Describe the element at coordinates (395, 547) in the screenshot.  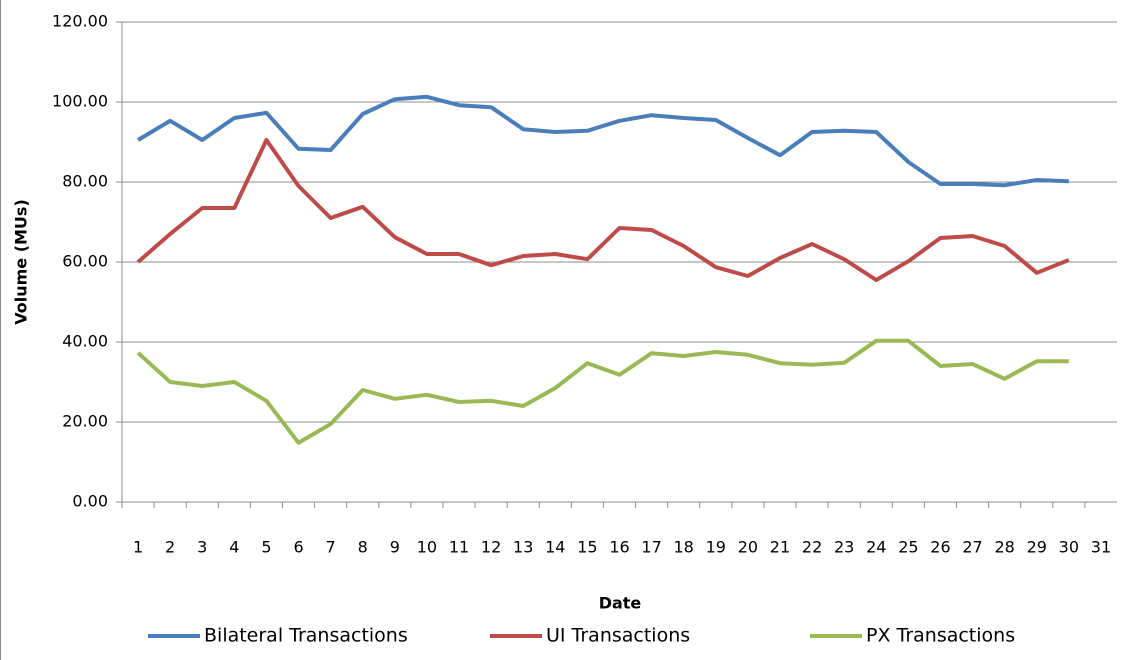
I see `x-tick-label: 9` at that location.